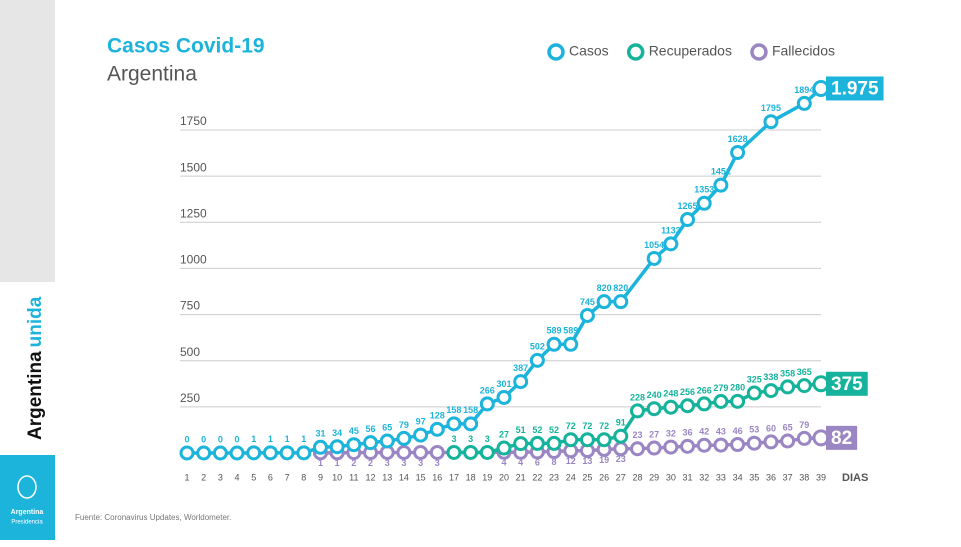 The width and height of the screenshot is (961, 547). What do you see at coordinates (771, 108) in the screenshot?
I see `data-label: 1795` at bounding box center [771, 108].